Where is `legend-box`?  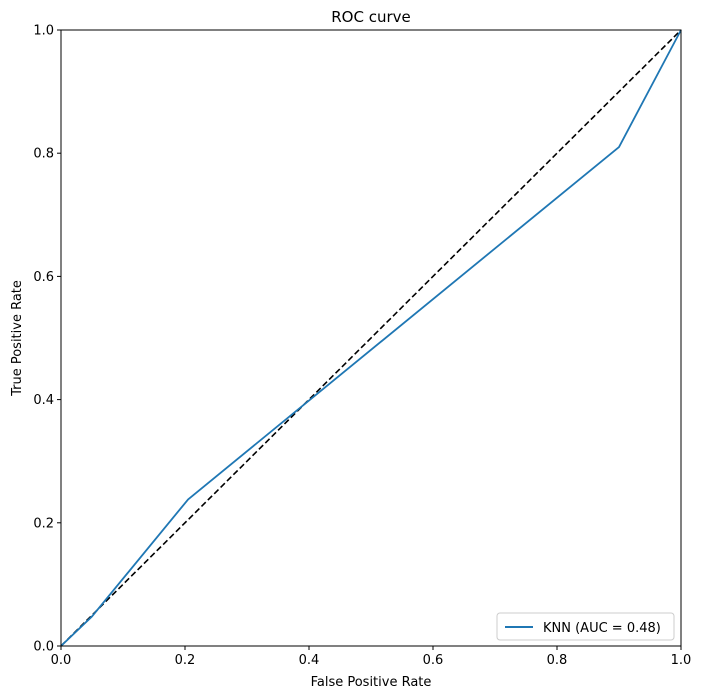 legend-box is located at coordinates (585, 626).